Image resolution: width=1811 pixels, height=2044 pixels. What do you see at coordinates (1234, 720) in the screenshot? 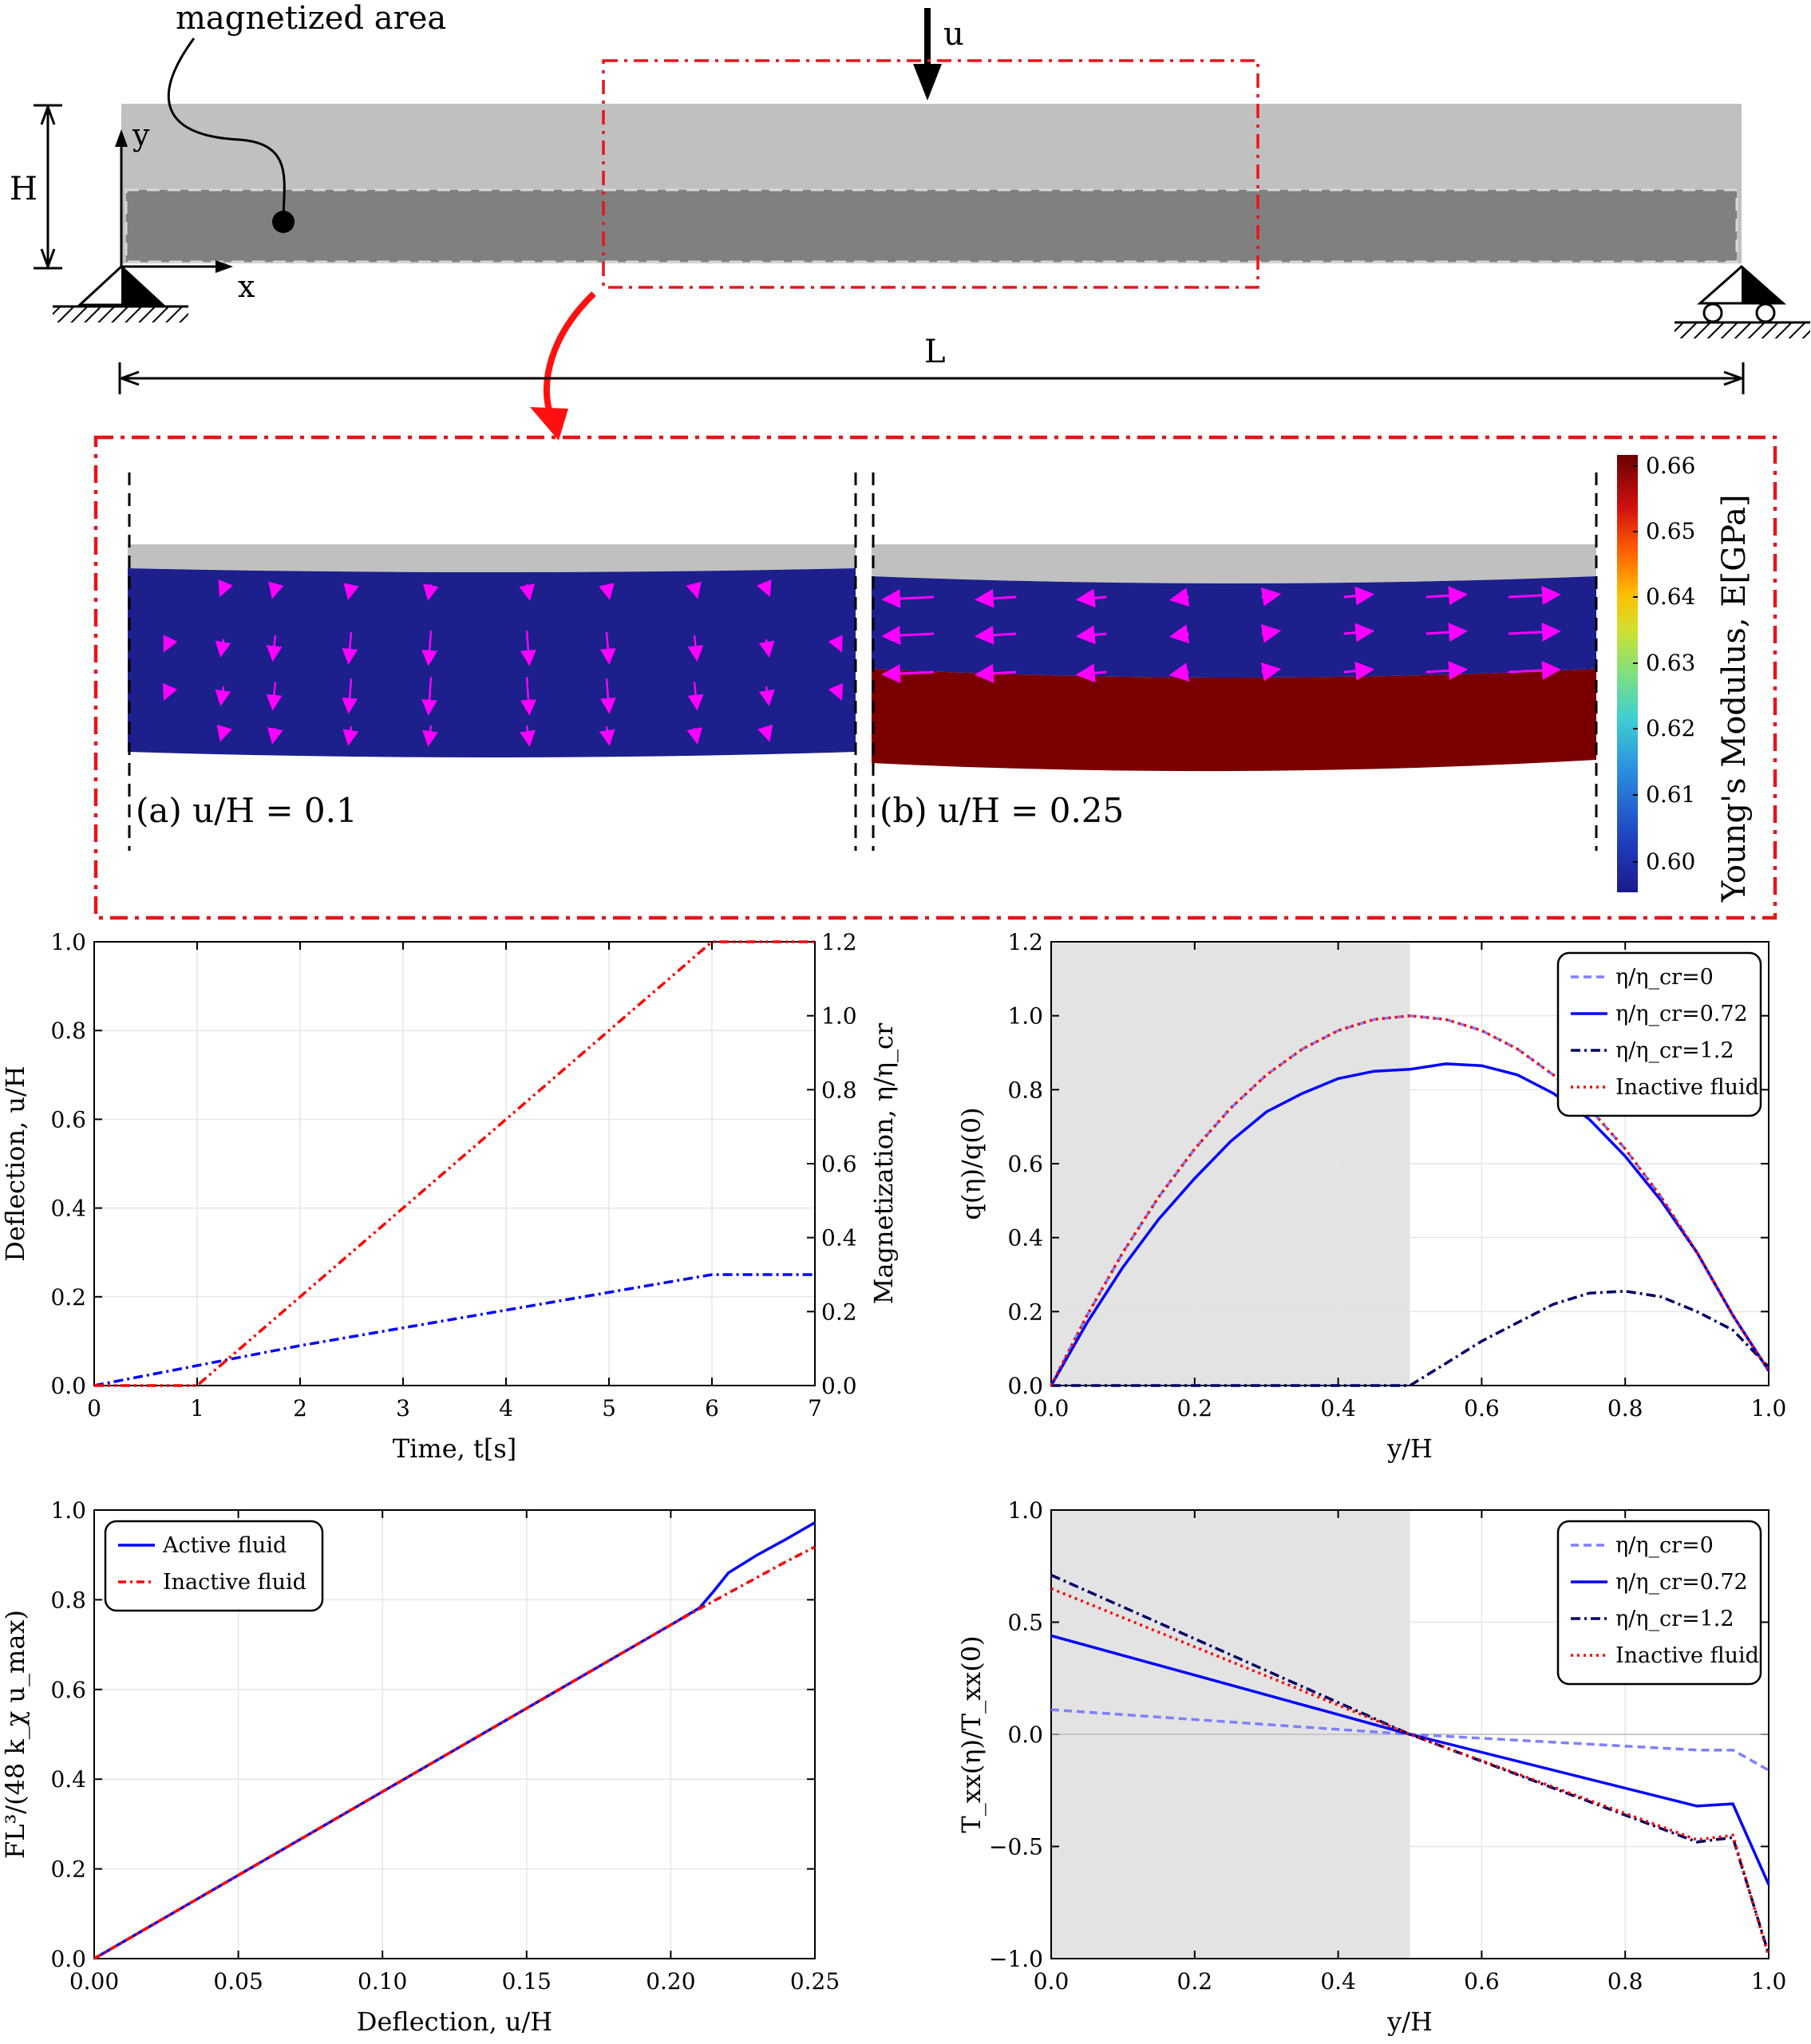
I see `panel-b-stiff` at bounding box center [1234, 720].